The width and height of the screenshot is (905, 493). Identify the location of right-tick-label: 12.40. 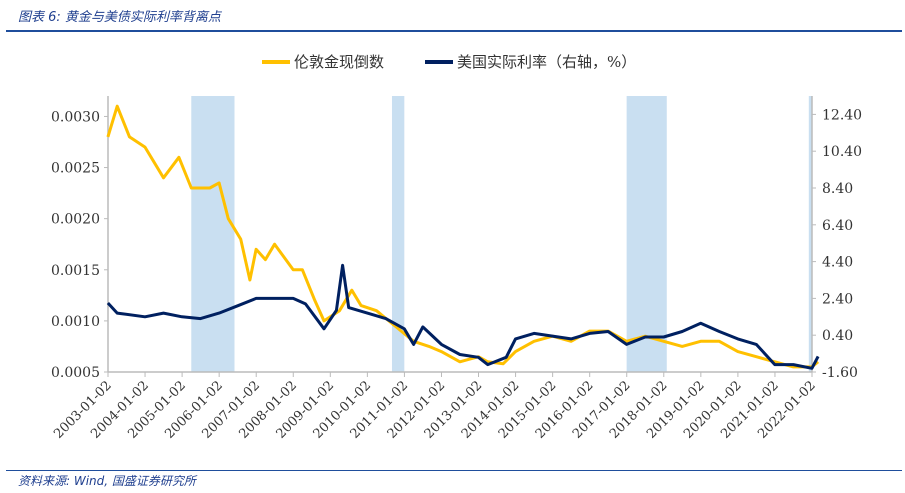
(842, 115).